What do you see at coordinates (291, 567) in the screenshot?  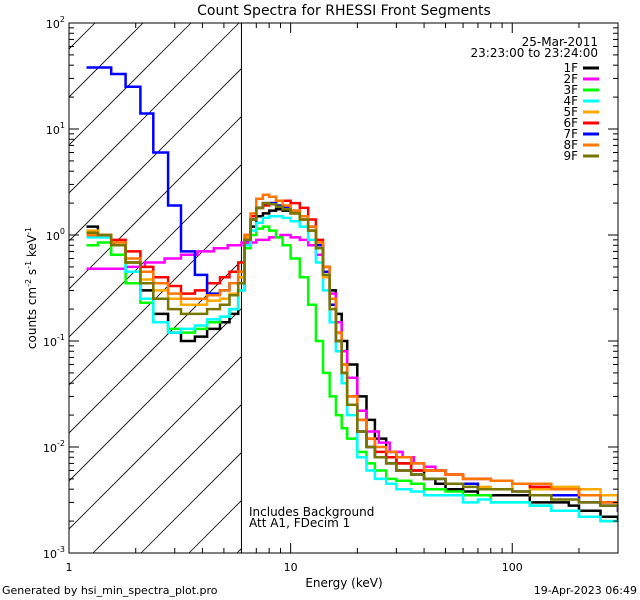 I see `x-tick-label: 10` at bounding box center [291, 567].